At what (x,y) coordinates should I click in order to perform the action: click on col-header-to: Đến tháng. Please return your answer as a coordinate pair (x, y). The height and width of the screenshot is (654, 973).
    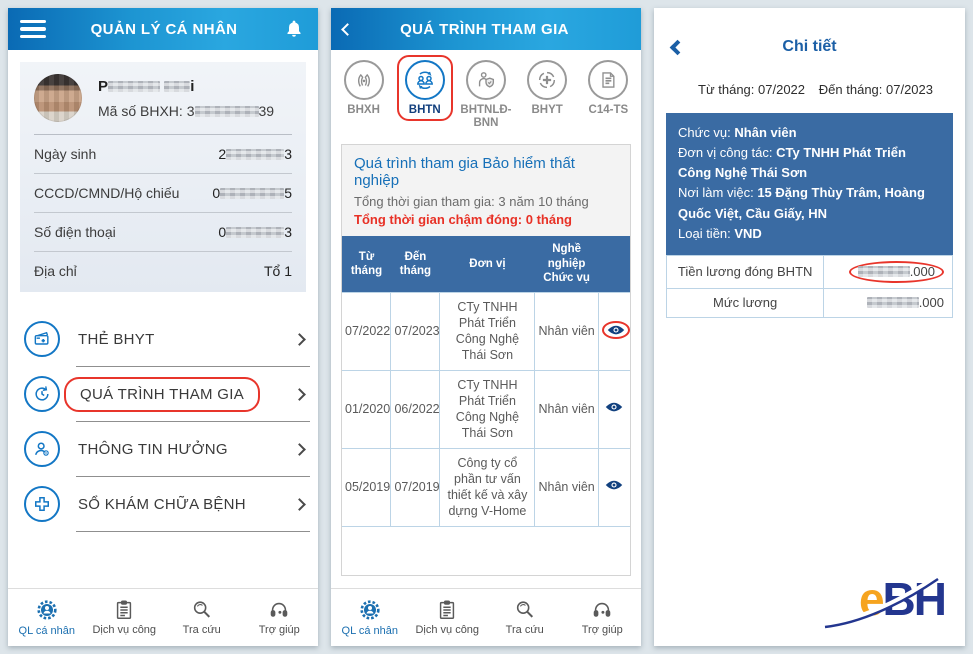
    Looking at the image, I should click on (415, 264).